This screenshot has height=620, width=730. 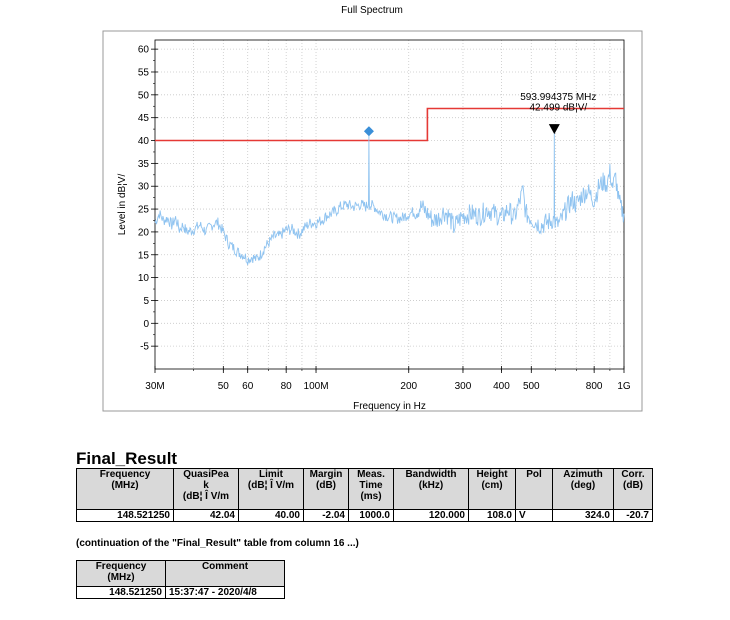 What do you see at coordinates (633, 489) in the screenshot?
I see `header-corr: Corr. (dB)` at bounding box center [633, 489].